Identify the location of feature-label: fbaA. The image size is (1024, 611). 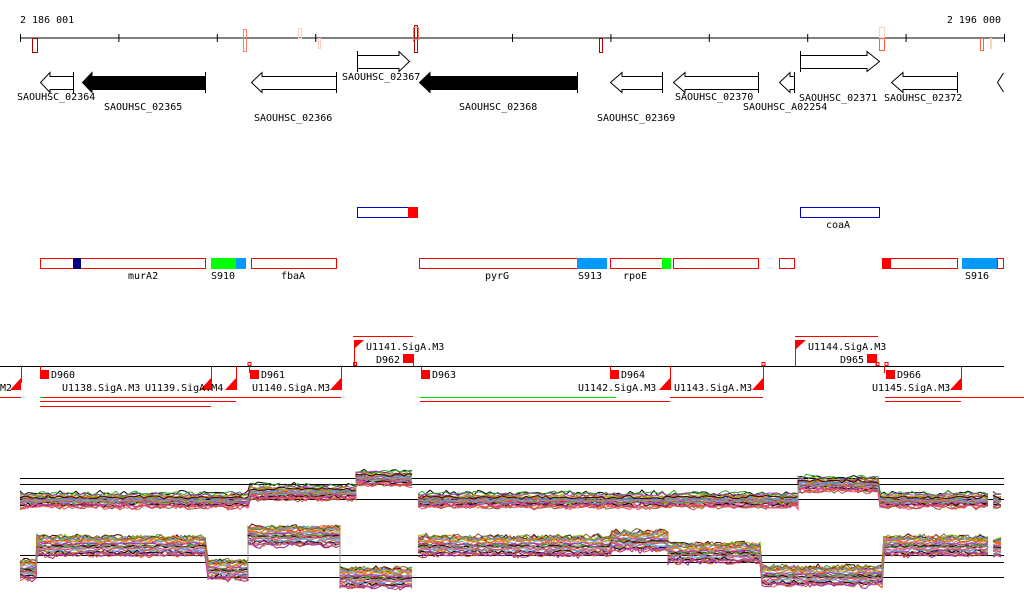
(293, 276).